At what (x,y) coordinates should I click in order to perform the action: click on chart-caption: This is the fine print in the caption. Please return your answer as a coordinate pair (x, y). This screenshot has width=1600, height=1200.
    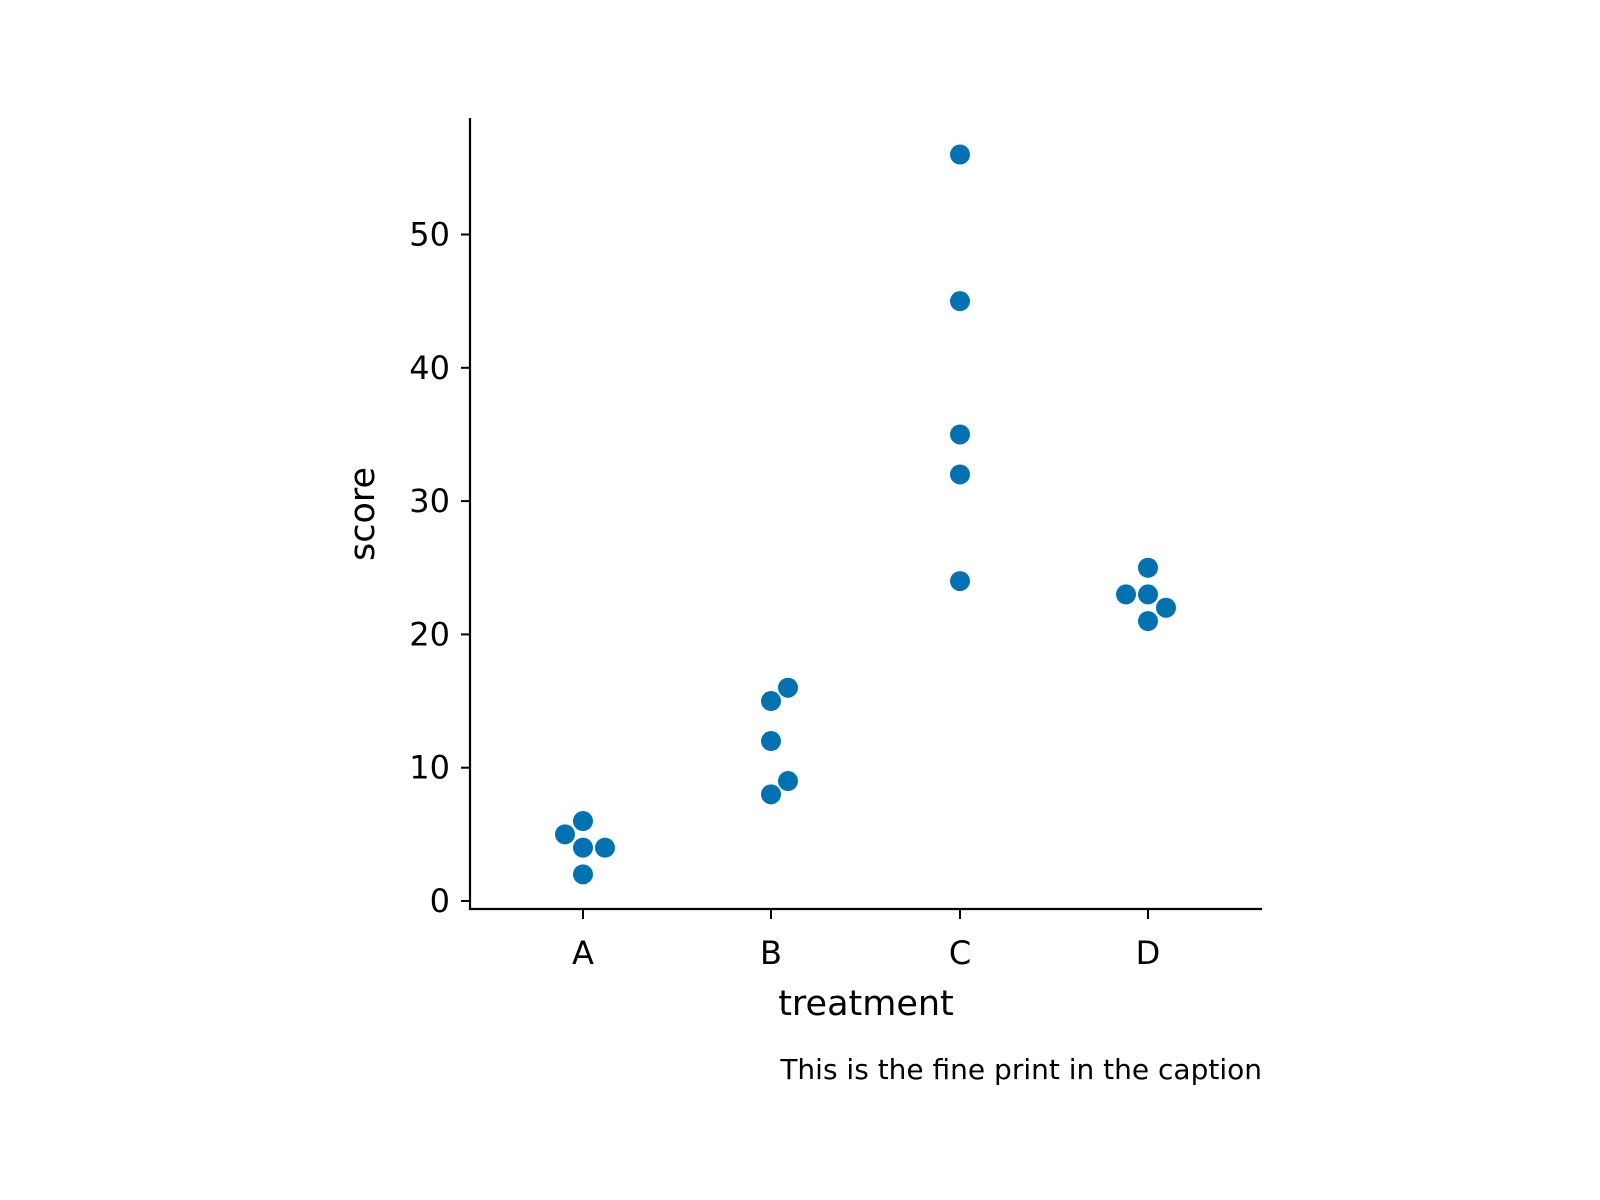
    Looking at the image, I should click on (1020, 1069).